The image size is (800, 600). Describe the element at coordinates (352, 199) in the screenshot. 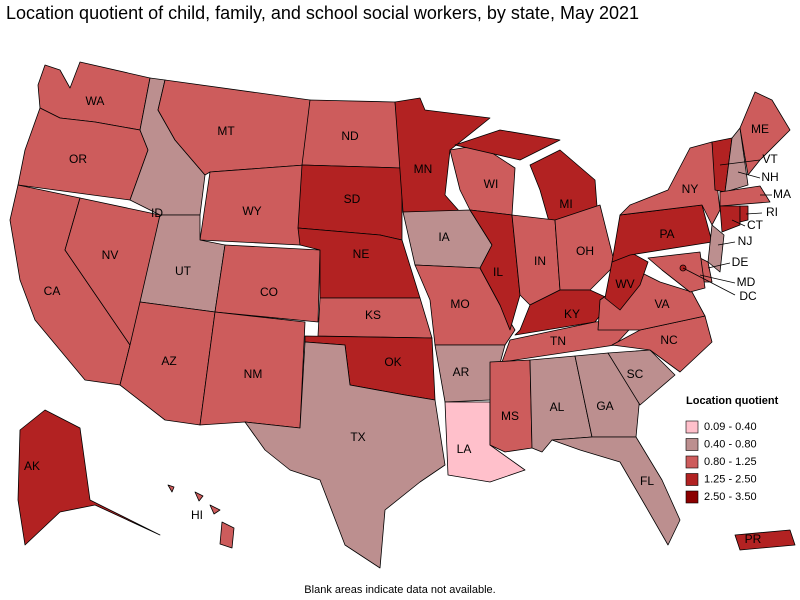

I see `state-label: SD` at that location.